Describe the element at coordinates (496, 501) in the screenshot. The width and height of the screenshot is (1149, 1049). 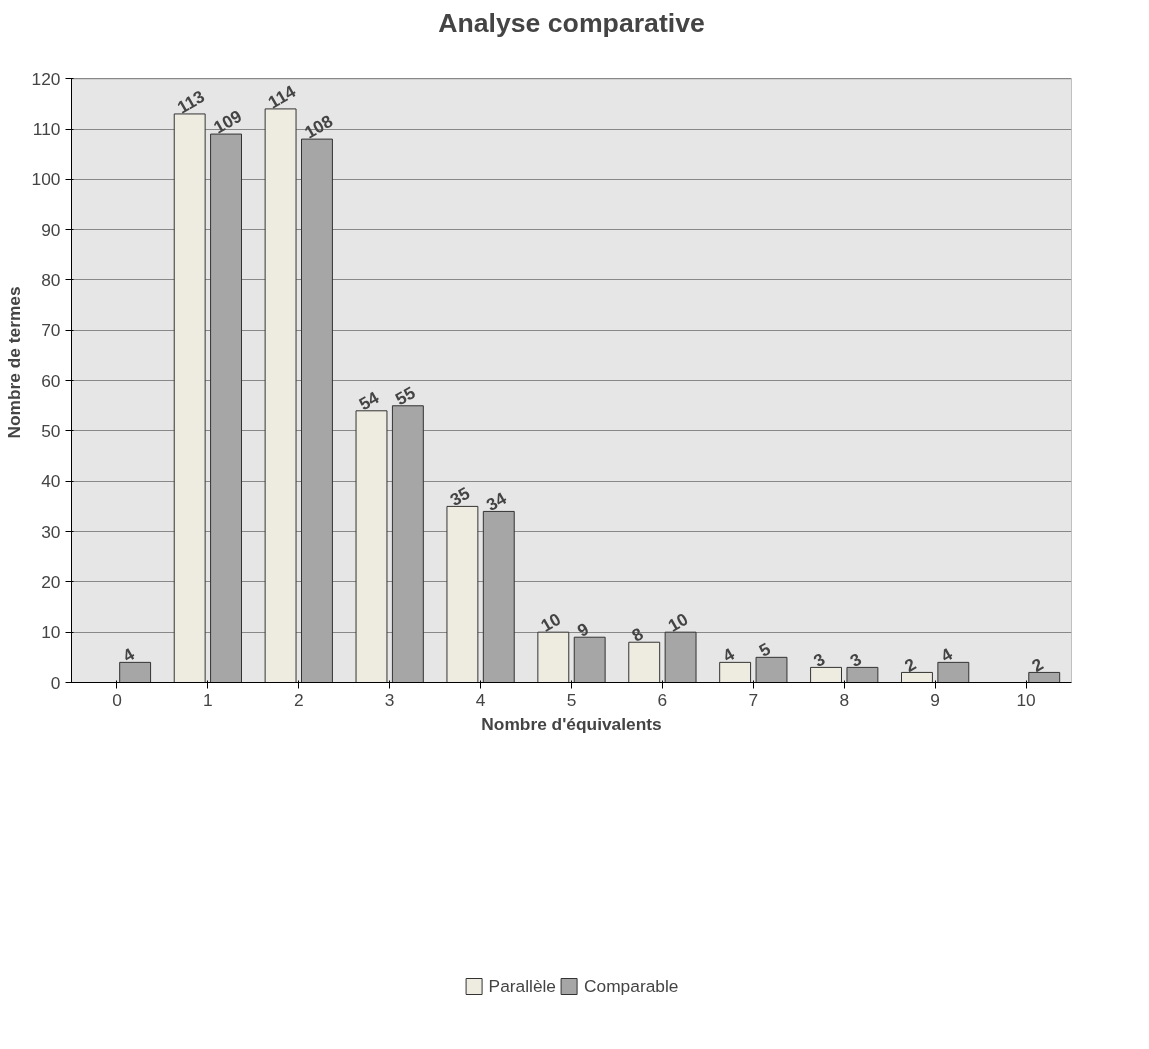
I see `data-label: 34` at that location.